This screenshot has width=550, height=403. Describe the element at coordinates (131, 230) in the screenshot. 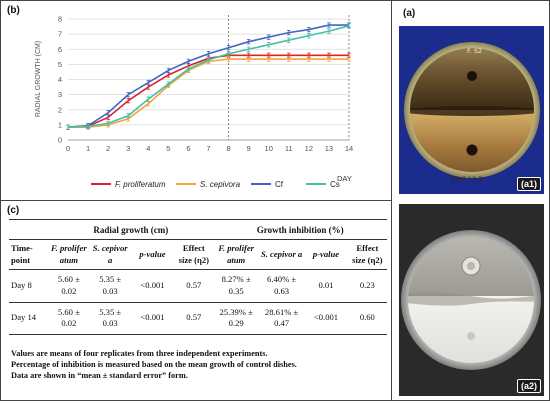

I see `group-header-radial: Radial growth (cm)` at that location.